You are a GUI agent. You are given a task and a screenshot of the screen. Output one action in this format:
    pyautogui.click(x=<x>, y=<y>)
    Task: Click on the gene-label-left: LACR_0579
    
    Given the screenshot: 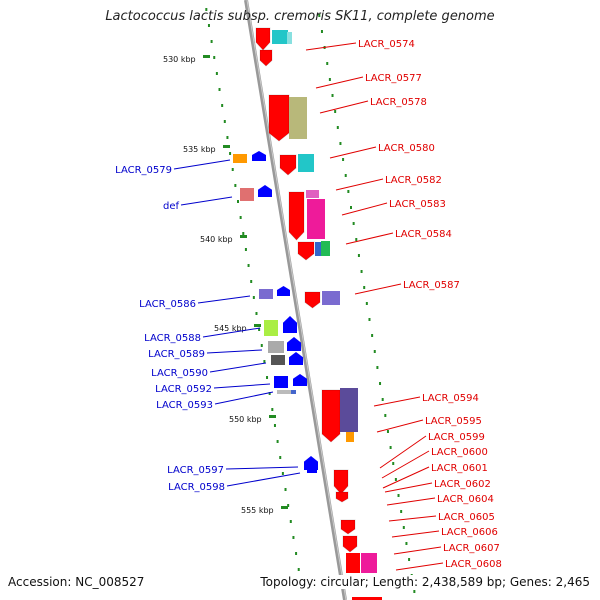 What is the action you would take?
    pyautogui.click(x=143, y=170)
    